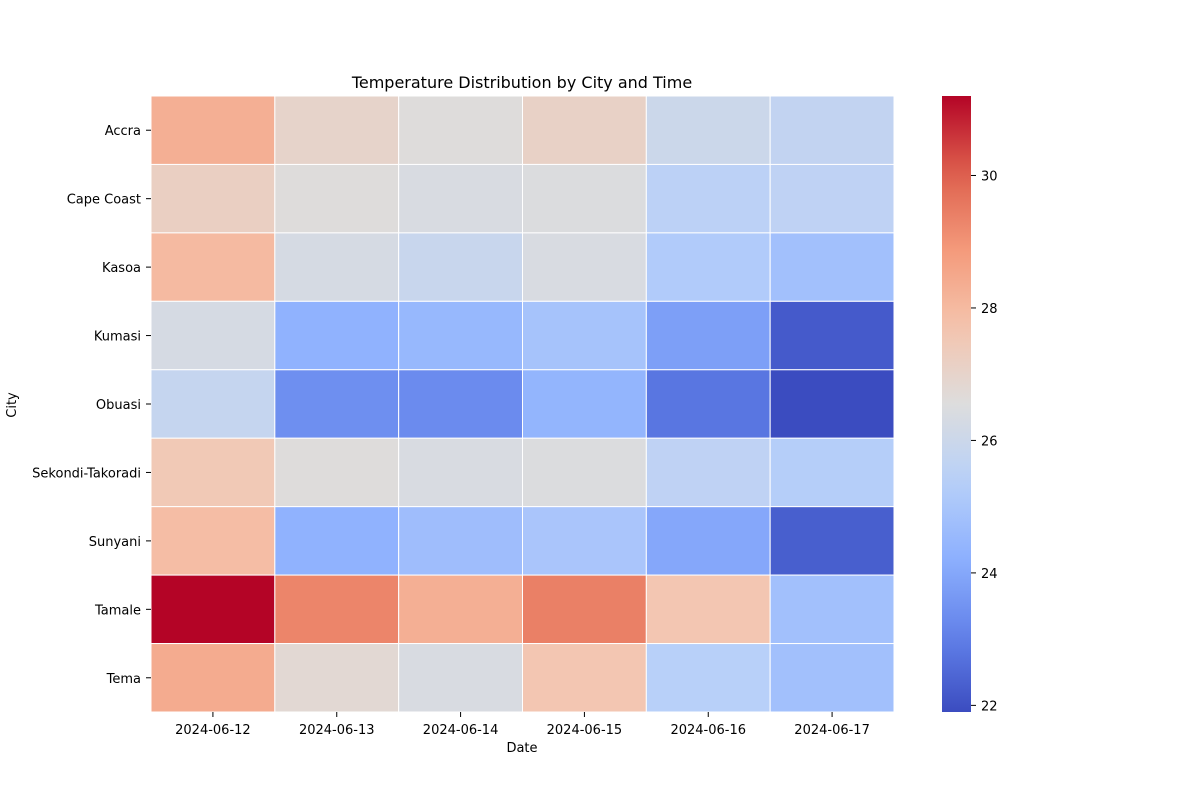 The width and height of the screenshot is (1200, 800). What do you see at coordinates (337, 730) in the screenshot?
I see `x-tick-label: 2024-06-13` at bounding box center [337, 730].